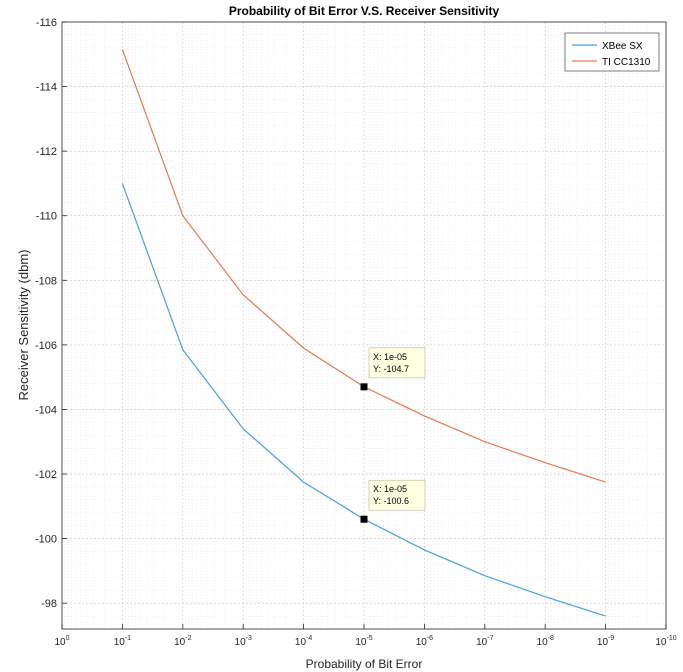  Describe the element at coordinates (363, 641) in the screenshot. I see `x-tick-label: 10⁻⁵` at that location.